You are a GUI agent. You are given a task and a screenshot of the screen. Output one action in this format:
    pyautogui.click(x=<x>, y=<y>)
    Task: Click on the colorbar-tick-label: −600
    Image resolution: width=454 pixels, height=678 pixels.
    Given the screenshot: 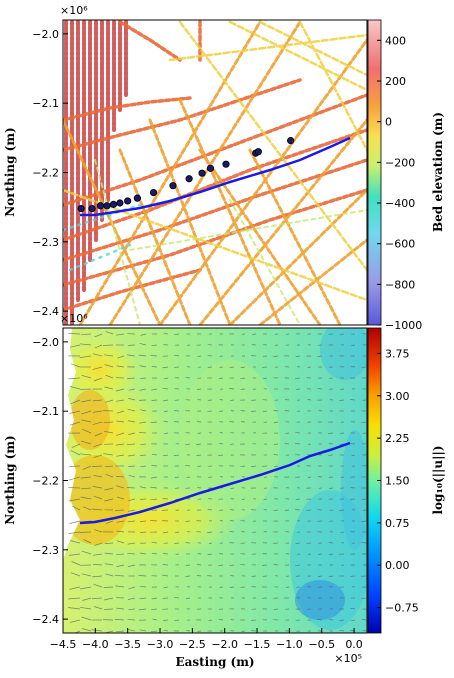 What is the action you would take?
    pyautogui.click(x=400, y=244)
    